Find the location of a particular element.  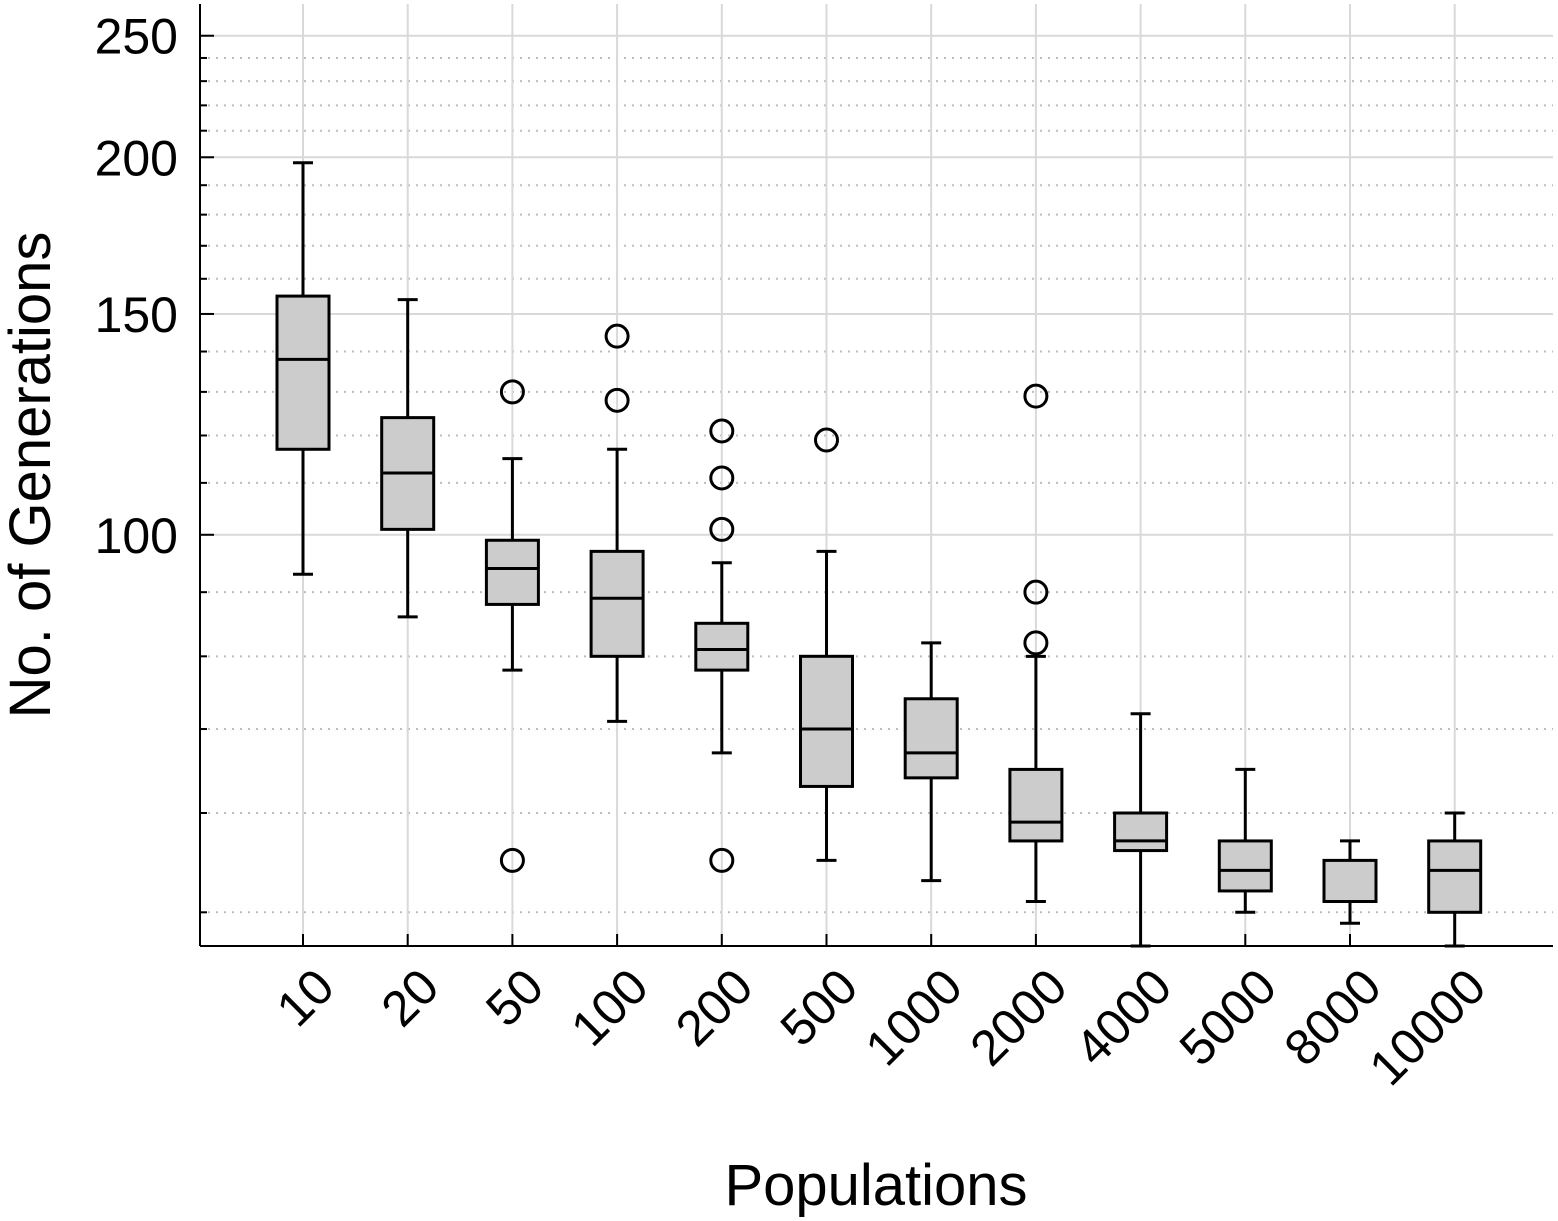

x-tick-label: 10 is located at coordinates (305, 997).